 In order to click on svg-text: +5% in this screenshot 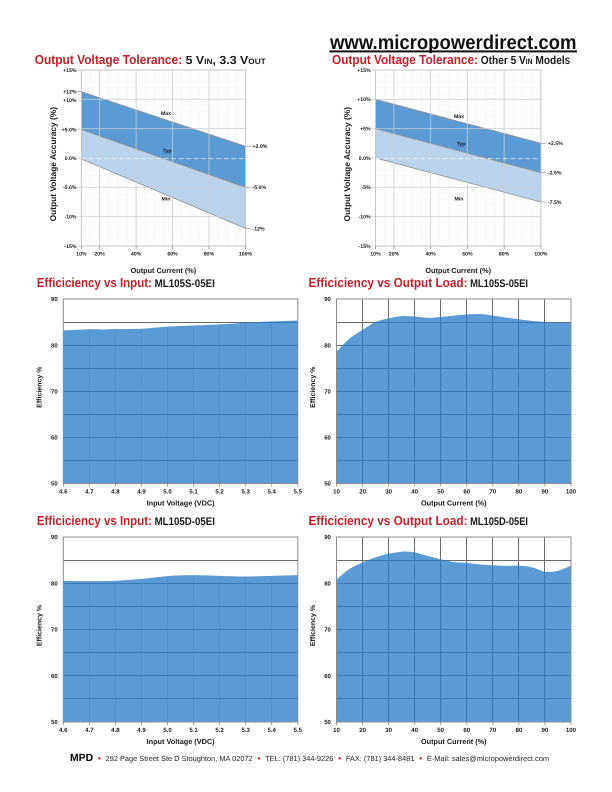, I will do `click(365, 130)`.